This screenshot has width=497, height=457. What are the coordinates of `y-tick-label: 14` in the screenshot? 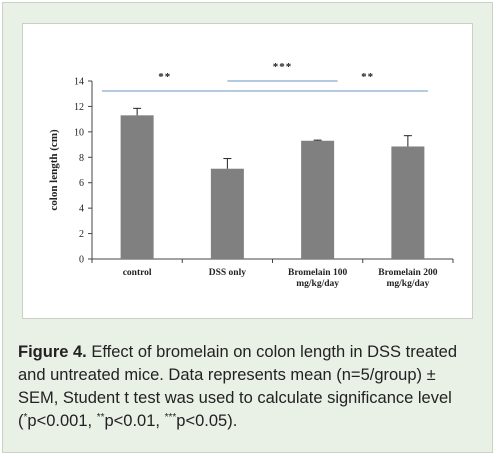 It's located at (79, 82).